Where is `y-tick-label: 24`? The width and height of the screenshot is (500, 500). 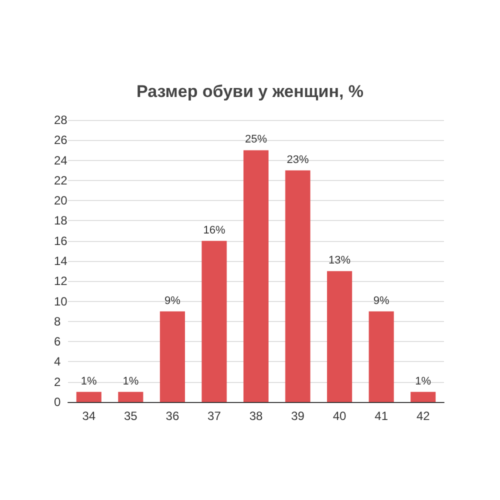
y-tick-label: 24 is located at coordinates (61, 160).